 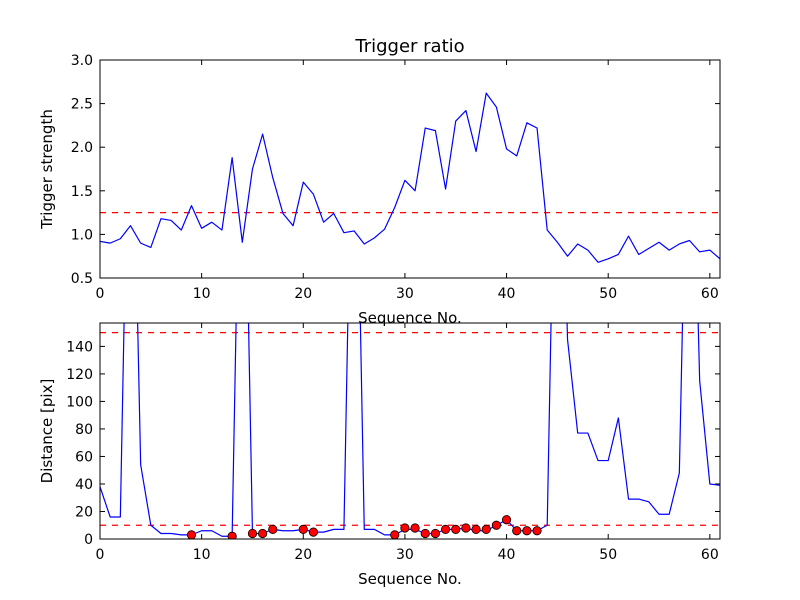 What do you see at coordinates (608, 294) in the screenshot?
I see `top-xtick-label: 50` at bounding box center [608, 294].